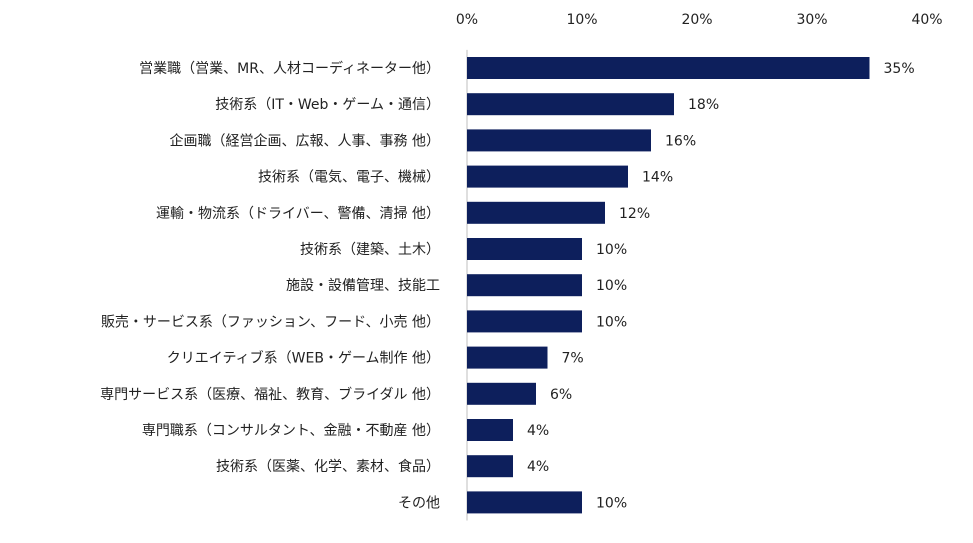 This screenshot has height=543, width=973. Describe the element at coordinates (899, 69) in the screenshot. I see `data-label: 35%` at that location.